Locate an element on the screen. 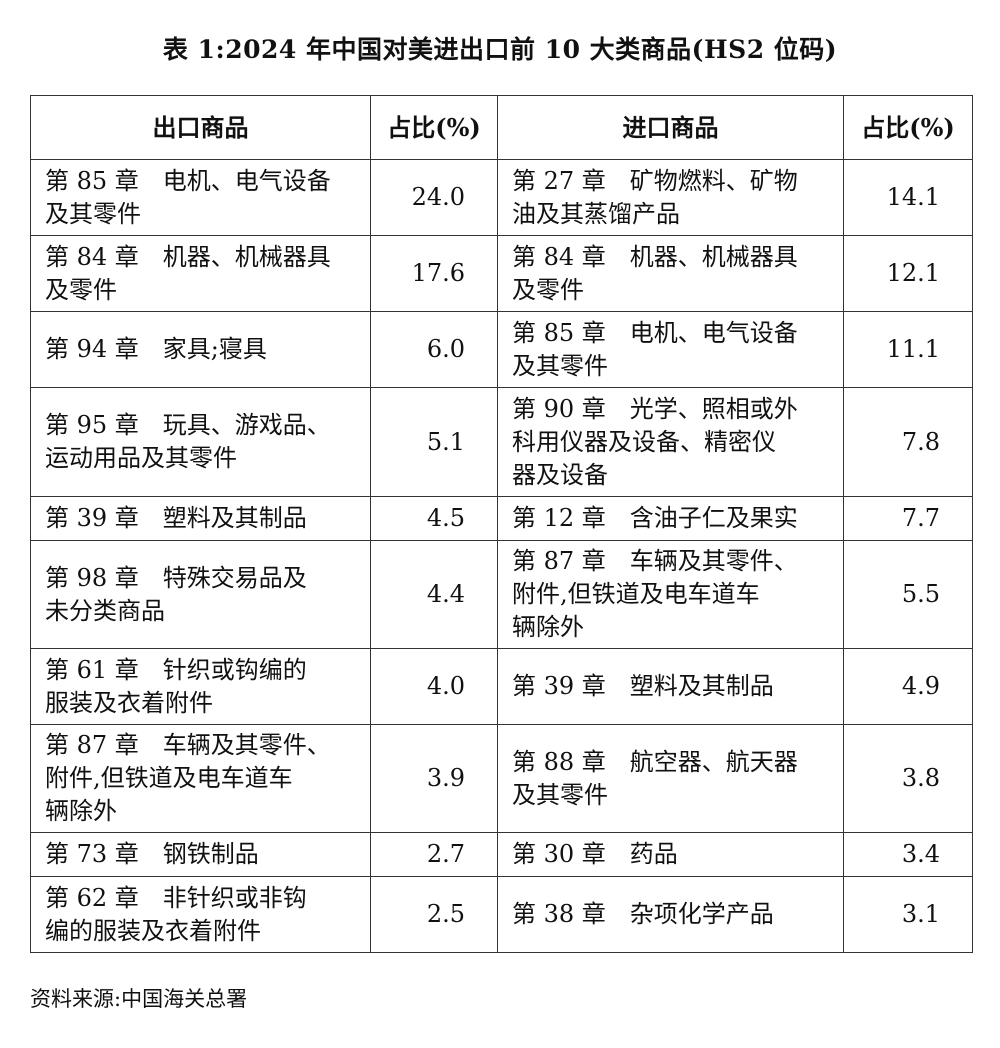 The width and height of the screenshot is (1000, 1048). export-goods: 第 73 章 钢铁制品 is located at coordinates (200, 854).